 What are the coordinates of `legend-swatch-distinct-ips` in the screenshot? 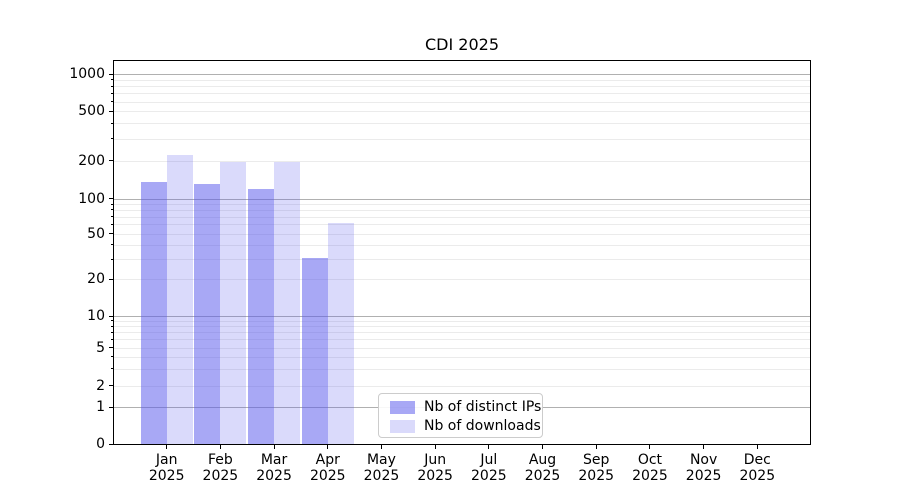 It's located at (402, 407).